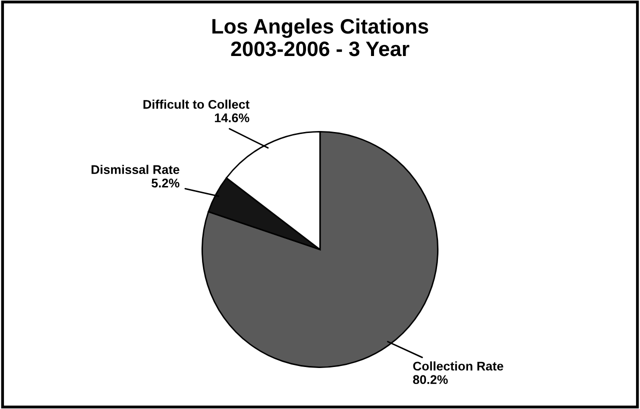  Describe the element at coordinates (196, 104) in the screenshot. I see `slice-label: Difficult to Collect` at that location.